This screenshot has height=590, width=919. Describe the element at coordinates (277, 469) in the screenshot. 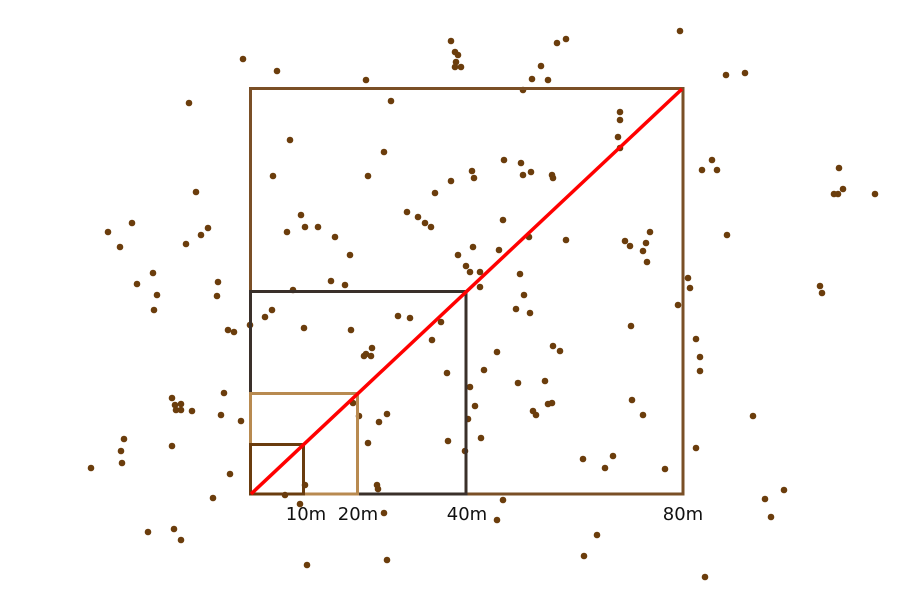

I see `square-10m` at that location.